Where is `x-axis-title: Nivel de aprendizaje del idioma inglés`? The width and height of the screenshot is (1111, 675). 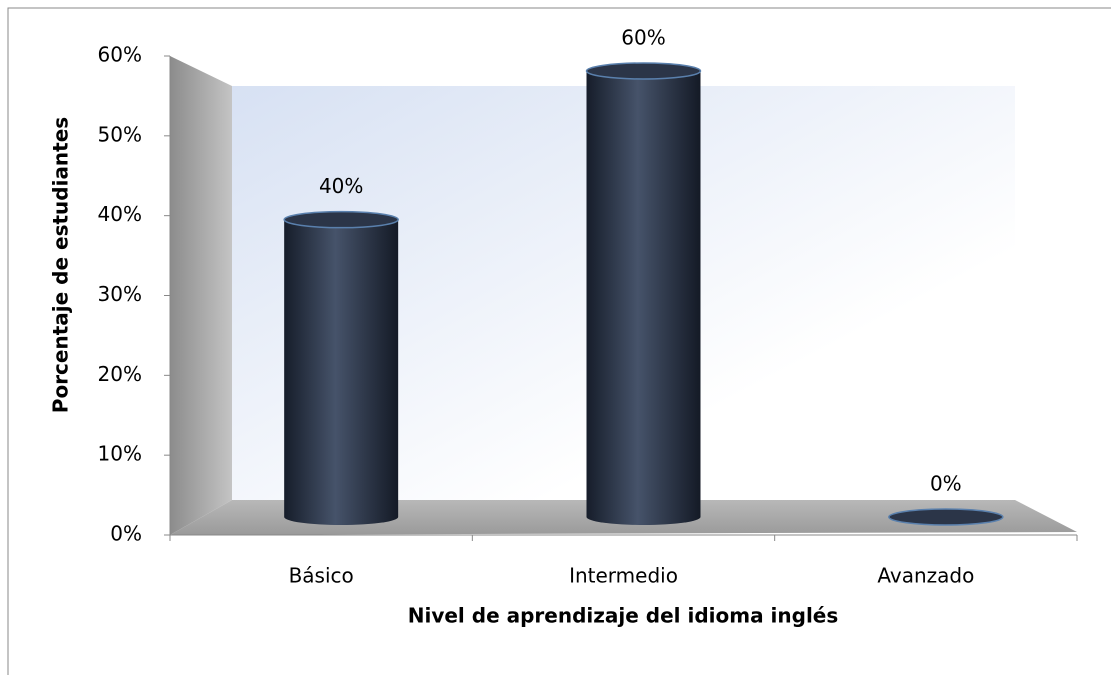 x-axis-title: Nivel de aprendizaje del idioma inglés is located at coordinates (623, 616).